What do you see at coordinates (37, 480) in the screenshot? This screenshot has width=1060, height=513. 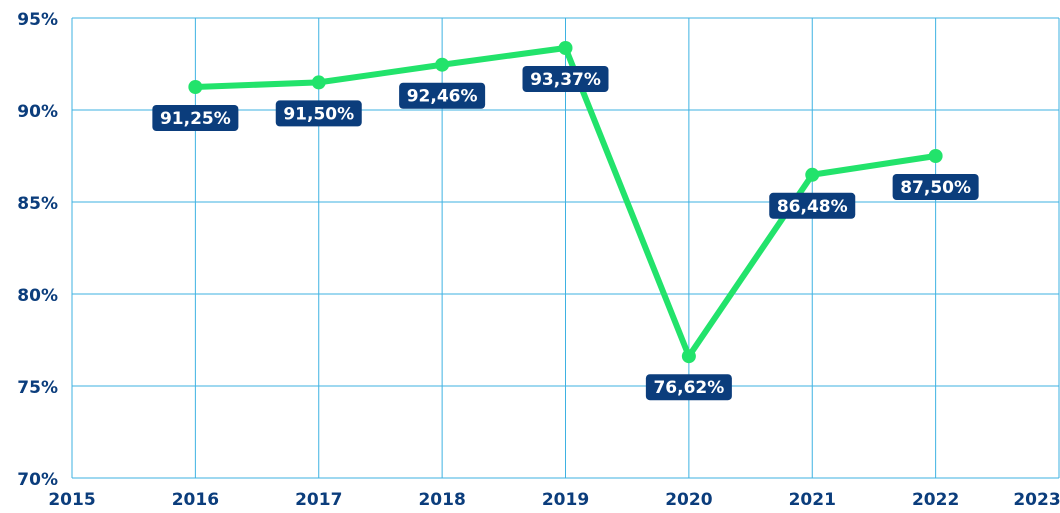 I see `y-tick-label: 70%` at bounding box center [37, 480].